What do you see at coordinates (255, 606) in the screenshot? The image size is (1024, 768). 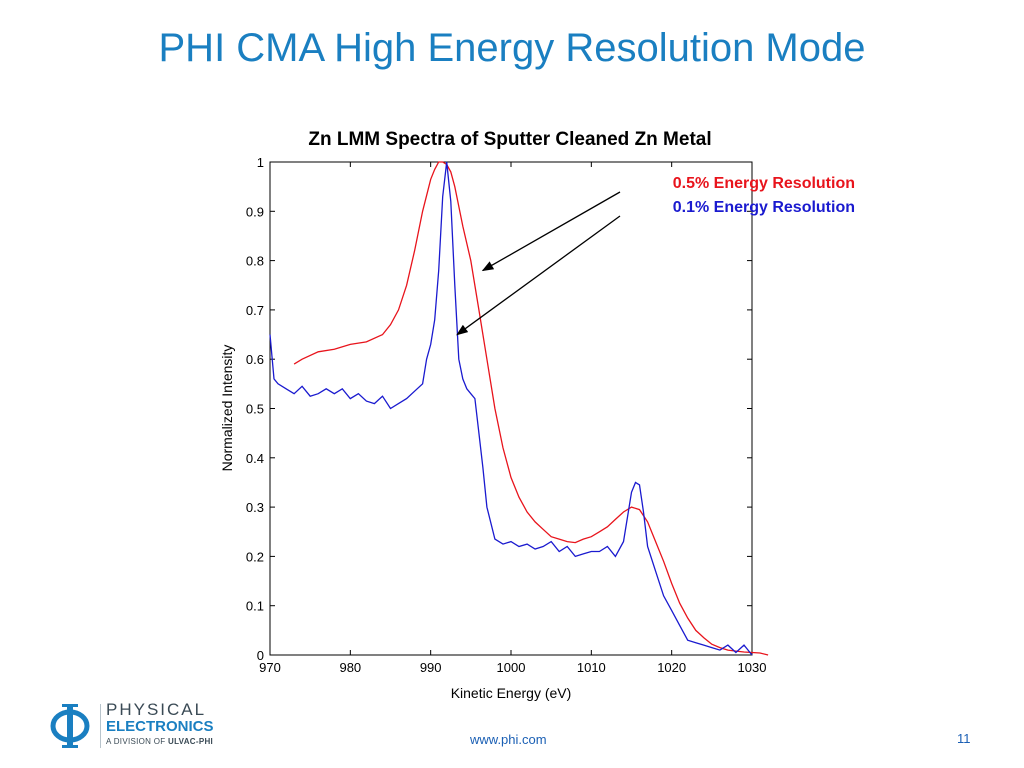 I see `y-tick-label: 0.1` at bounding box center [255, 606].